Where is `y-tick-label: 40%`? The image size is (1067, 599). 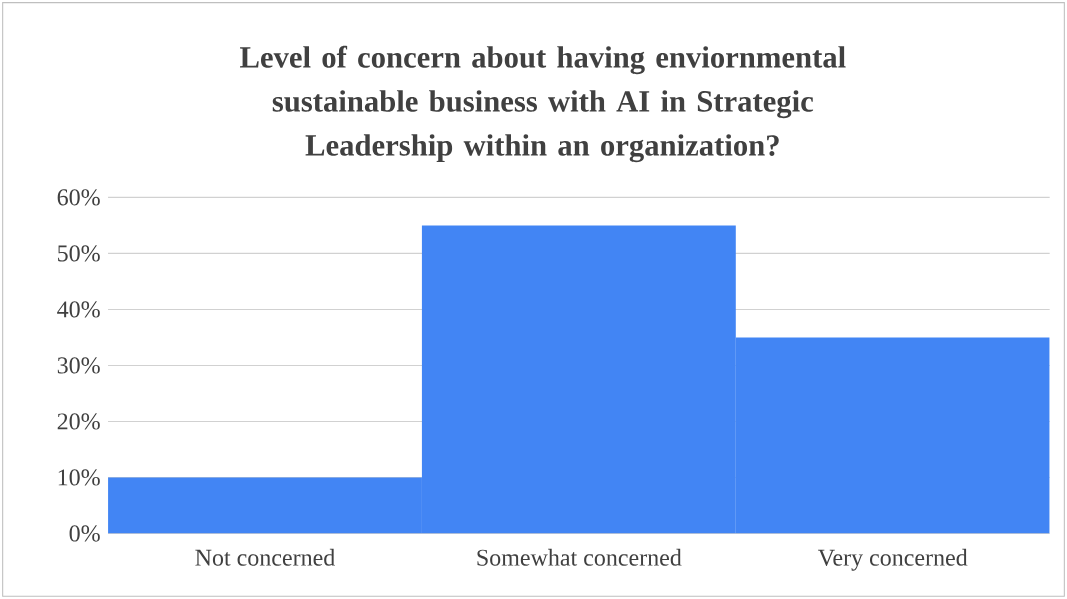
y-tick-label: 40% is located at coordinates (78, 309).